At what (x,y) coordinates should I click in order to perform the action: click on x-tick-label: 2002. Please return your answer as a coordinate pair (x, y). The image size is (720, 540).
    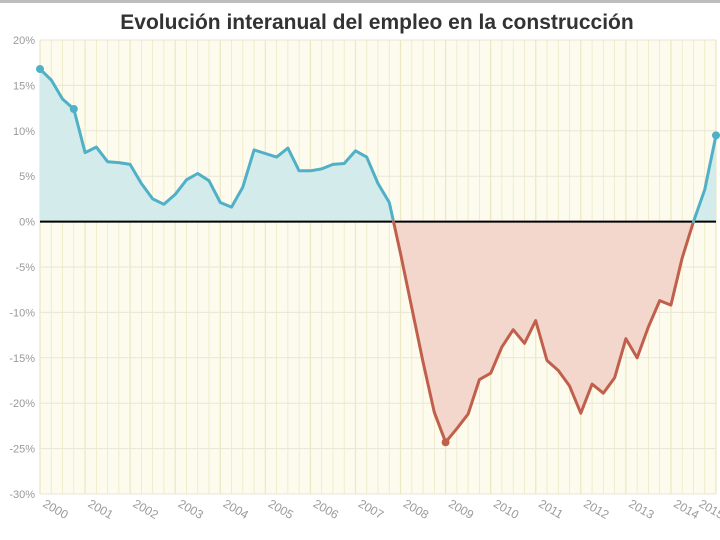
    Looking at the image, I should click on (146, 509).